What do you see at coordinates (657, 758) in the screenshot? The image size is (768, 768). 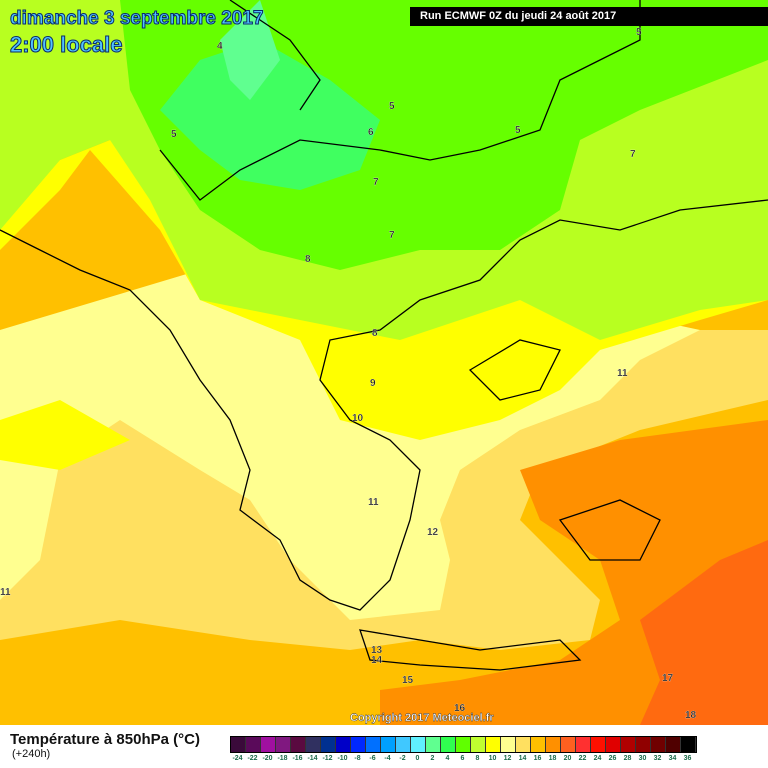 I see `scale-tick-label: 32` at bounding box center [657, 758].